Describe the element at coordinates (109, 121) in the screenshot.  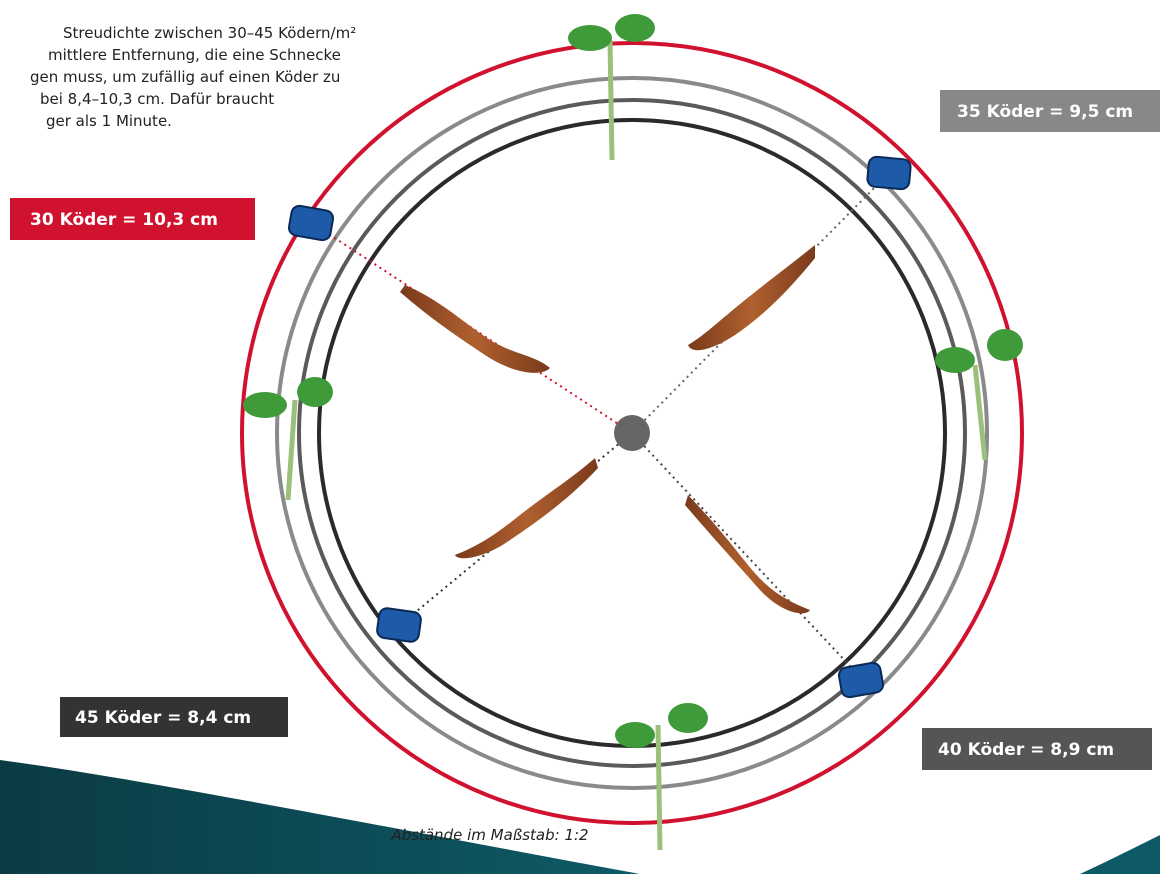
I see `intro-line: ger als 1 Minute.` at that location.